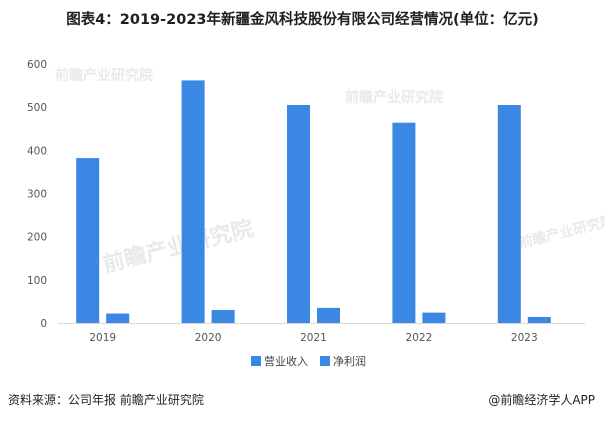  Describe the element at coordinates (301, 401) in the screenshot. I see `footer: 资料来源：公司年报 前瞻产业研究院 @前瞻经济学人APP` at that location.